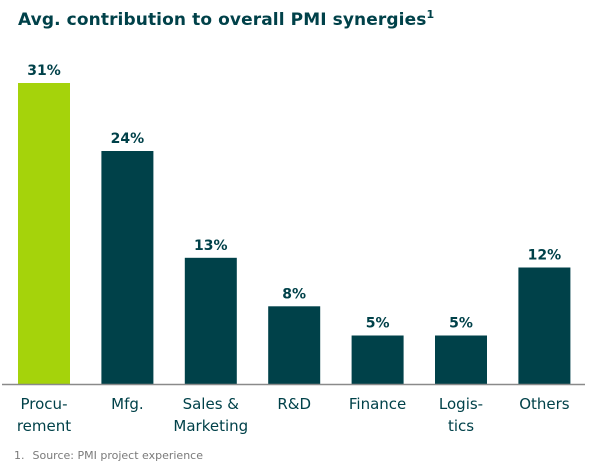 Image resolution: width=609 pixels, height=473 pixels. I want to click on category-label-6: Others, so click(544, 404).